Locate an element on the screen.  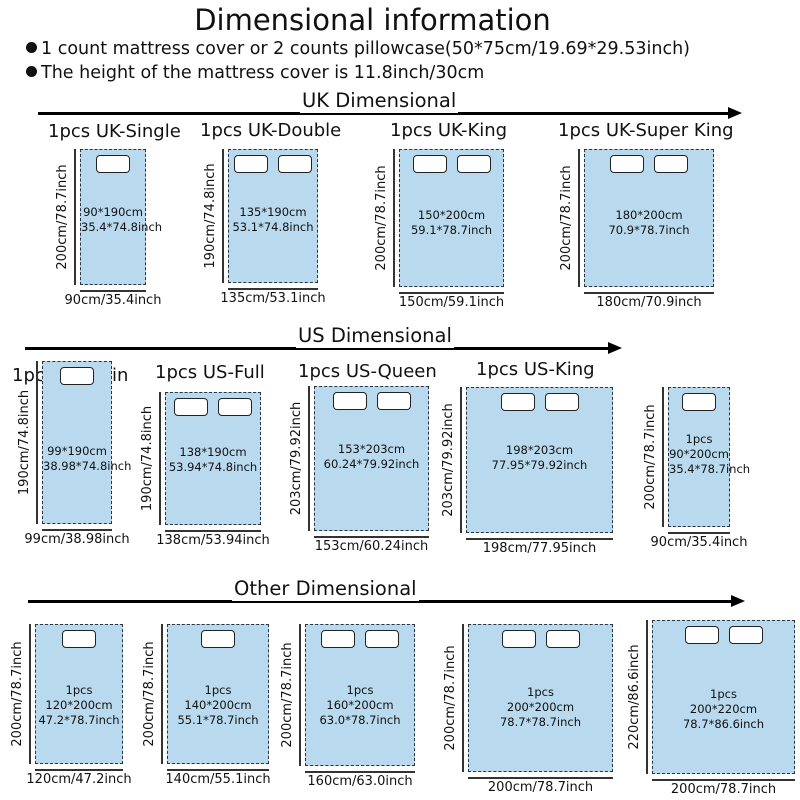
bed-size-name: 1pcs US-King is located at coordinates (535, 369).